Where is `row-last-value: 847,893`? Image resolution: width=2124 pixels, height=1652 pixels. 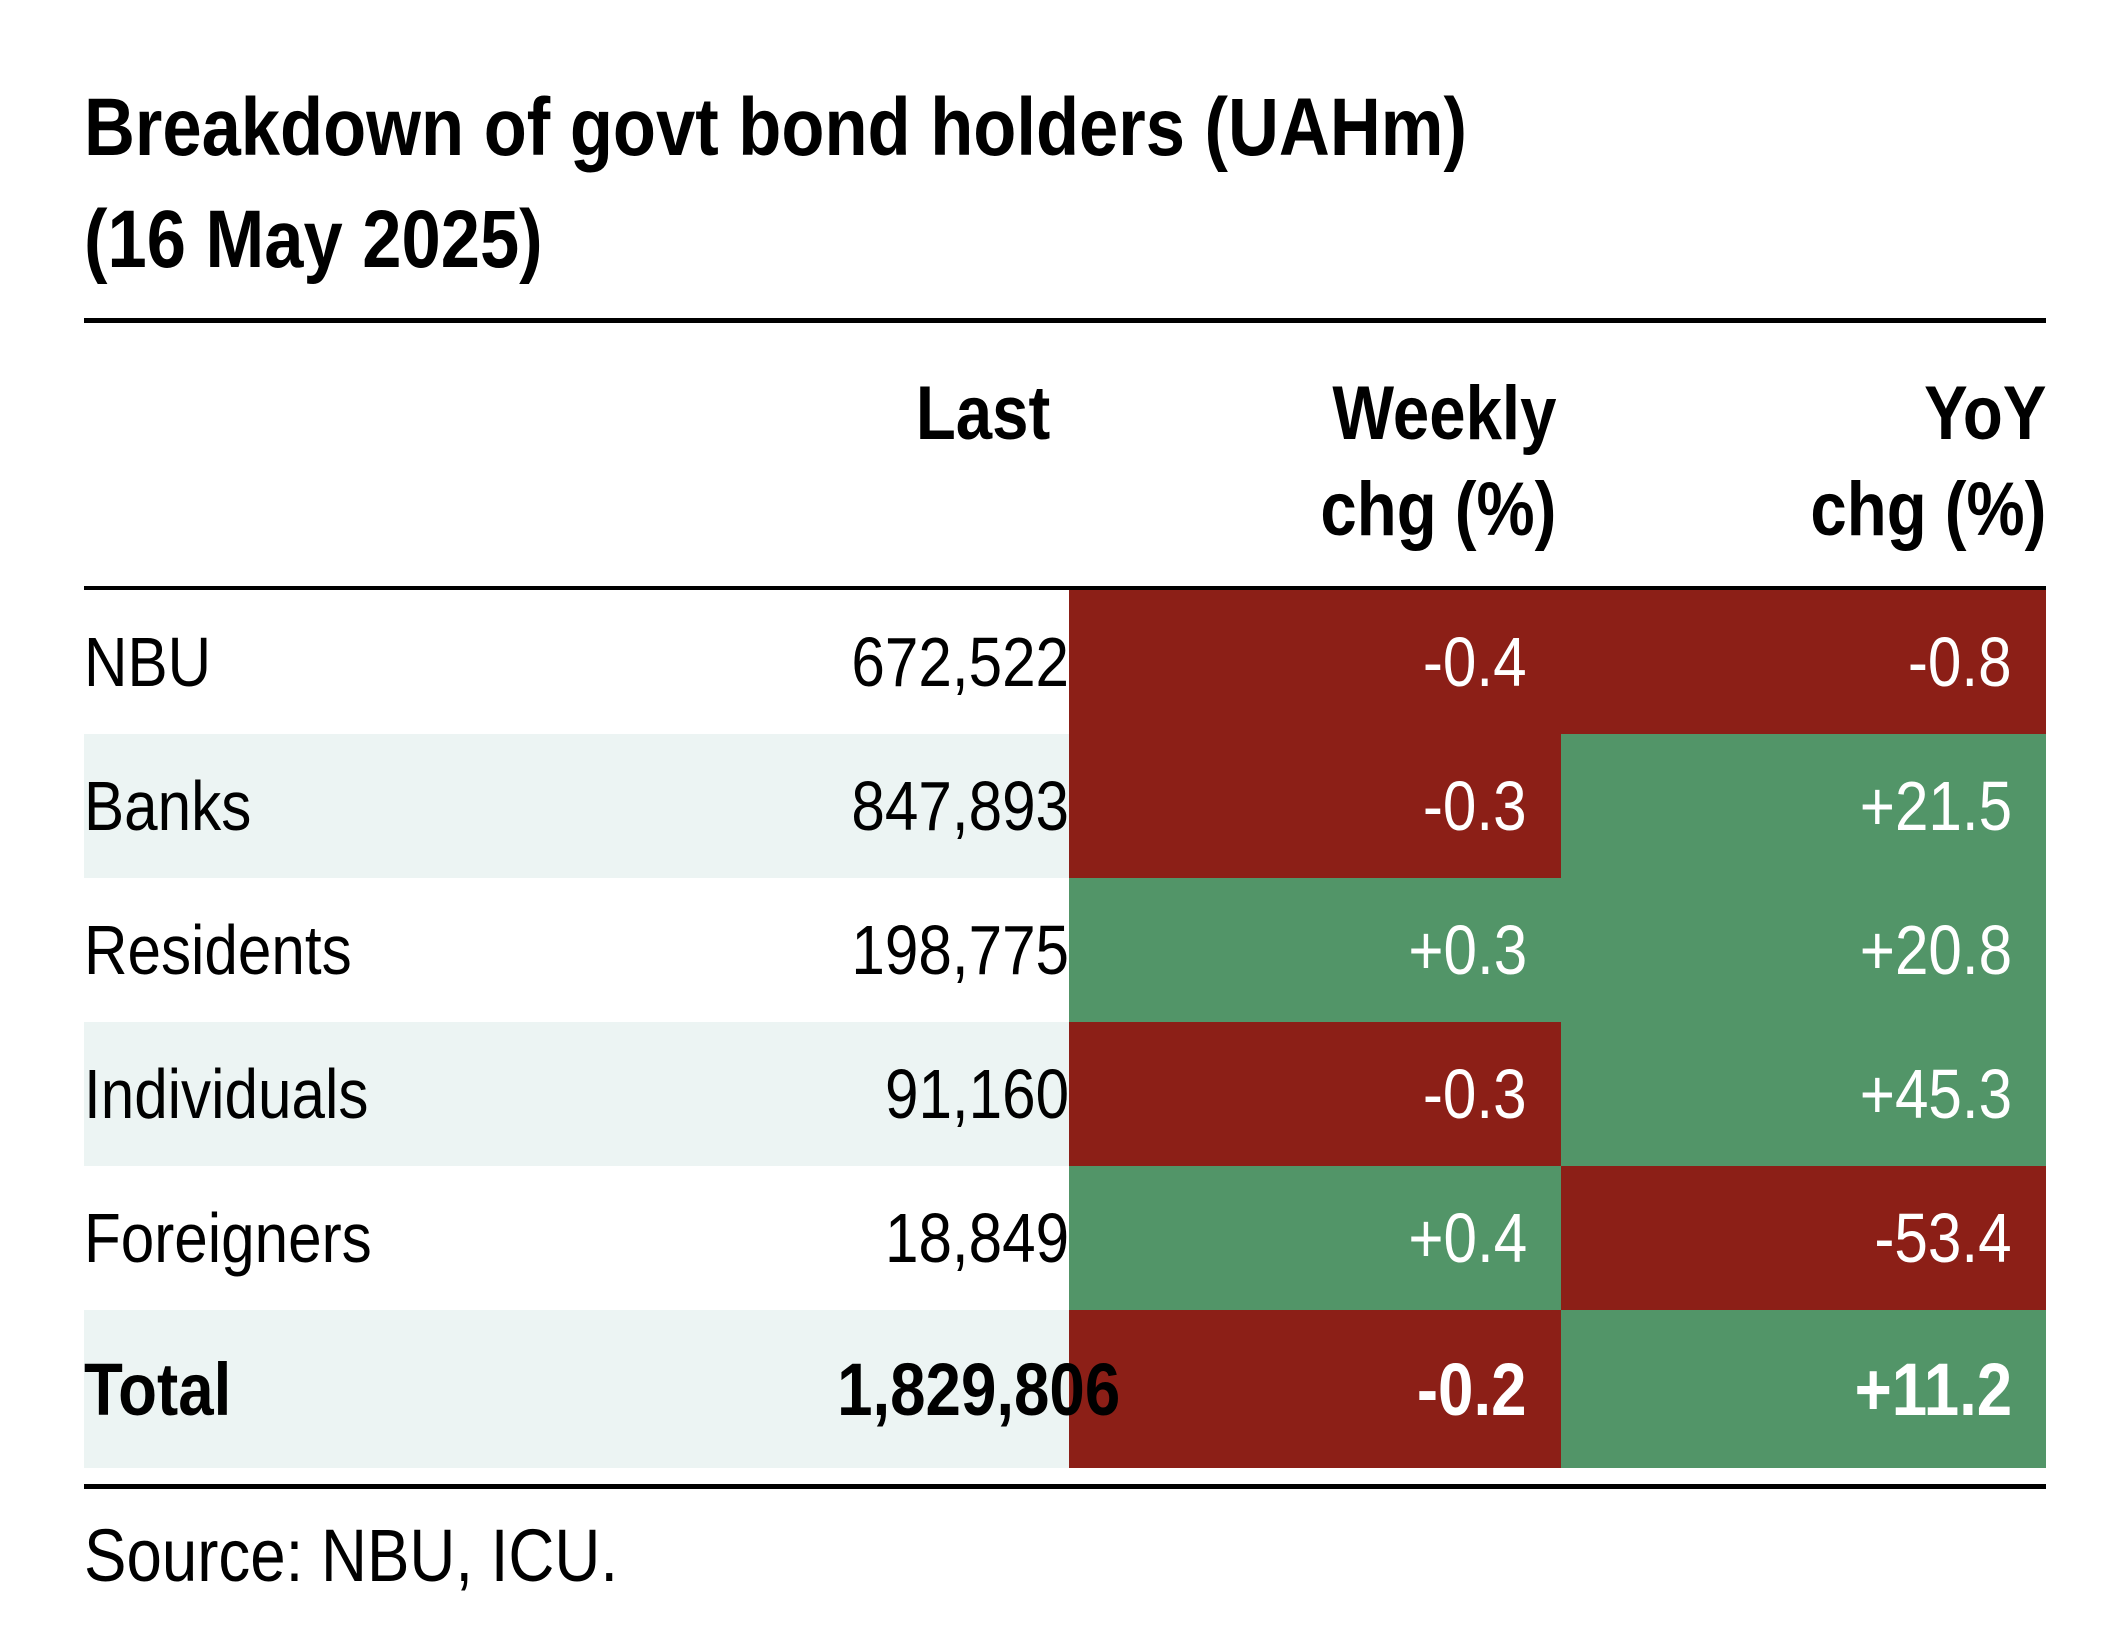
row-last-value: 847,893 is located at coordinates (930, 806).